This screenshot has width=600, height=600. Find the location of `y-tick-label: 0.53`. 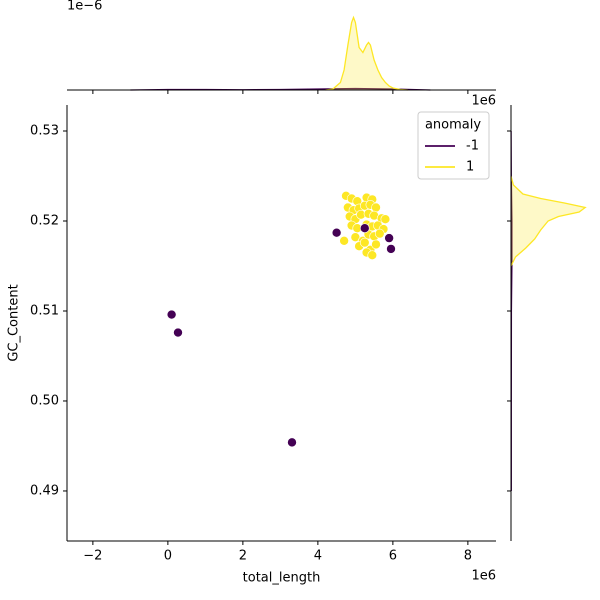

y-tick-label: 0.53 is located at coordinates (44, 131).